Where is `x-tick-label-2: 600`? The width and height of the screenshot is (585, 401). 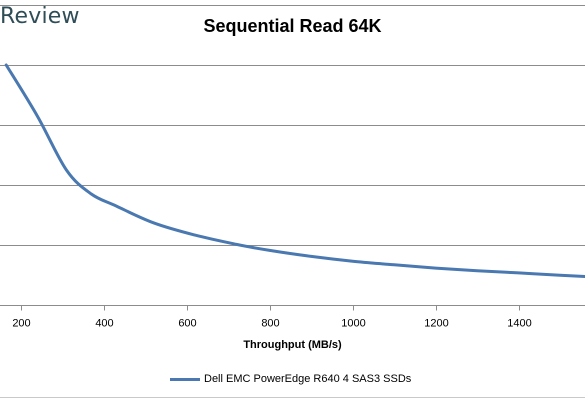
x-tick-label-2: 600 is located at coordinates (187, 324).